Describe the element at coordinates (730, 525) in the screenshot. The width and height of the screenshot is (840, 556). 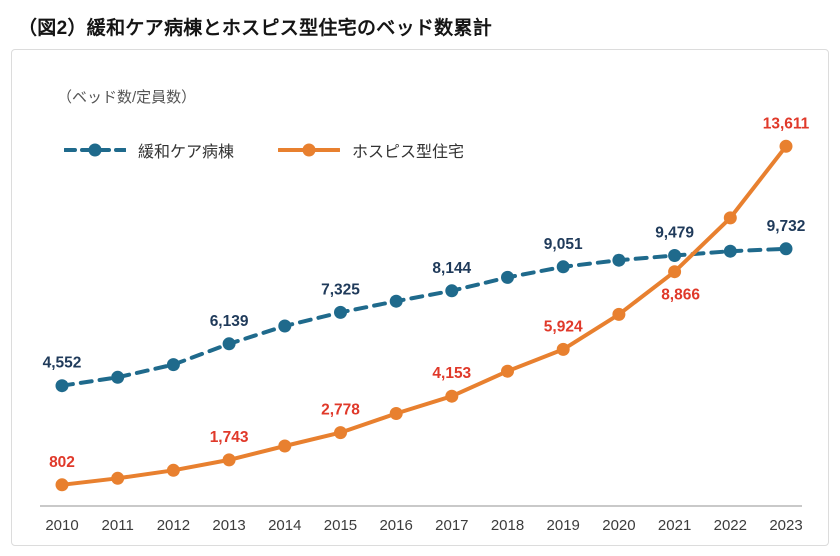
I see `x-axis-tick-label: 2022` at that location.